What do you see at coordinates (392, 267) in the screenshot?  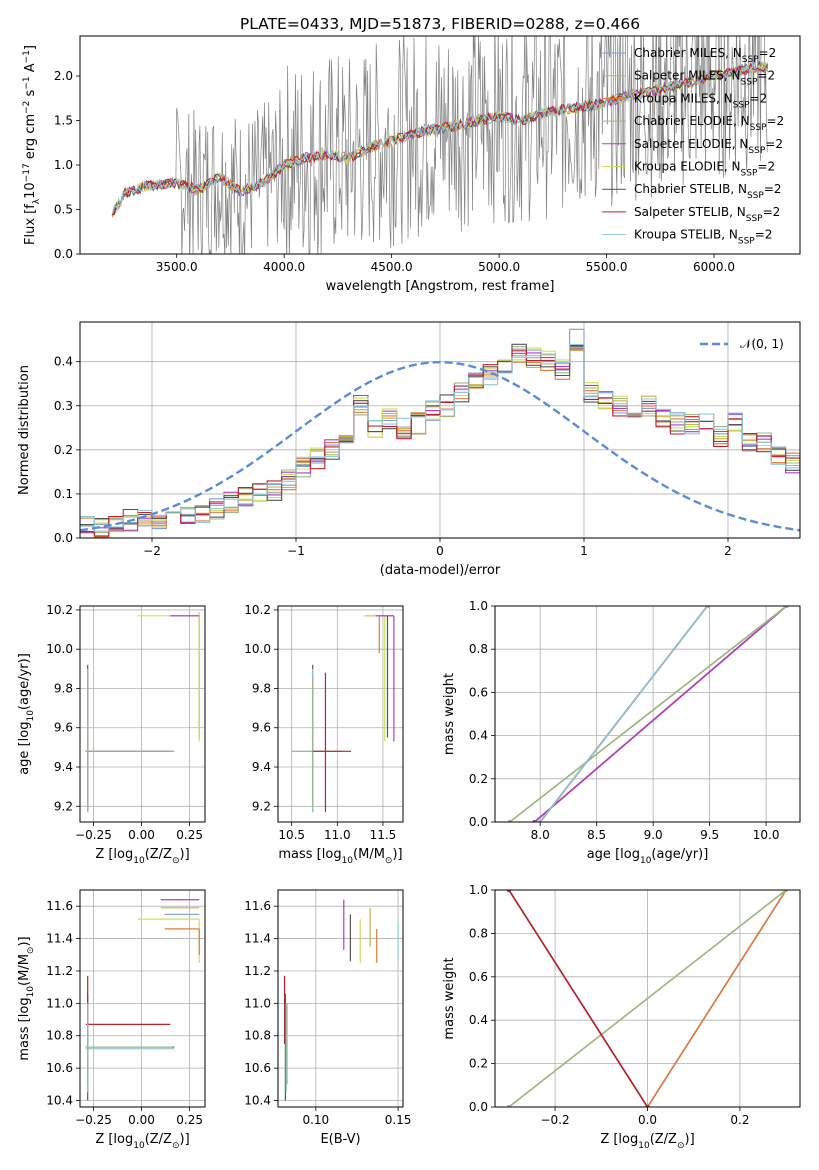 I see `x-tick-label: 4500.0` at bounding box center [392, 267].